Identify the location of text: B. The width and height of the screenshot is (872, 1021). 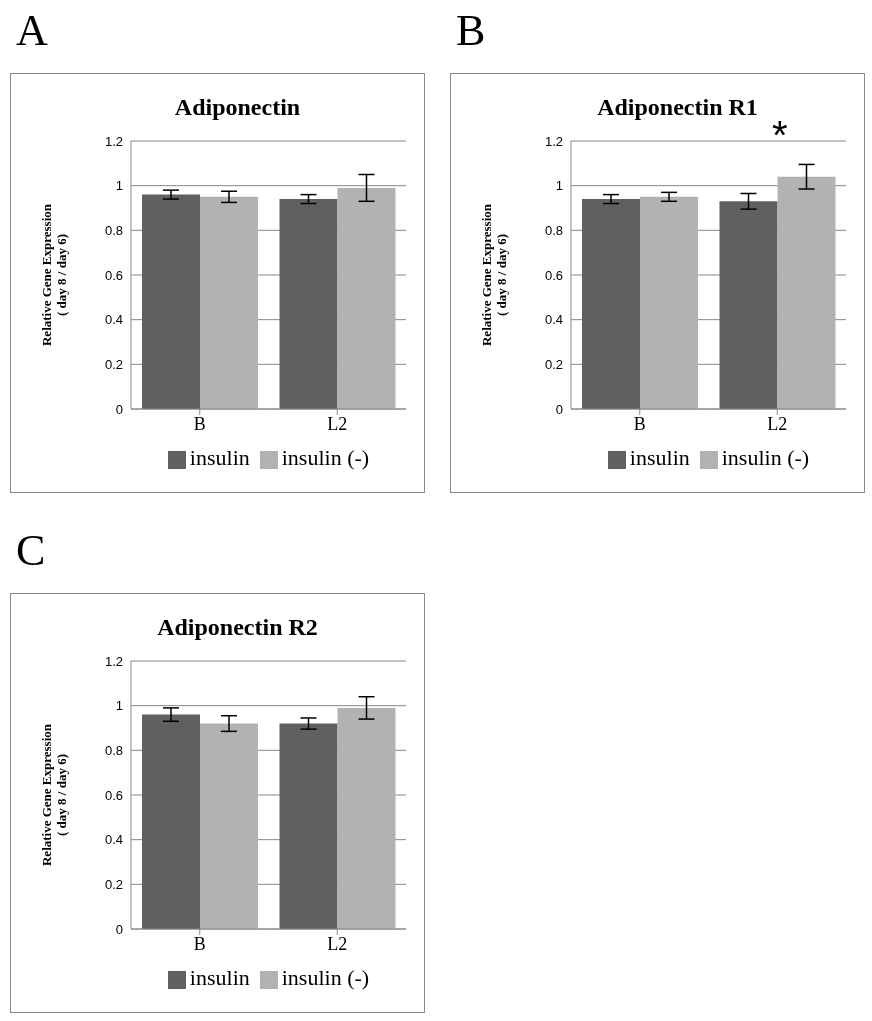
(471, 30).